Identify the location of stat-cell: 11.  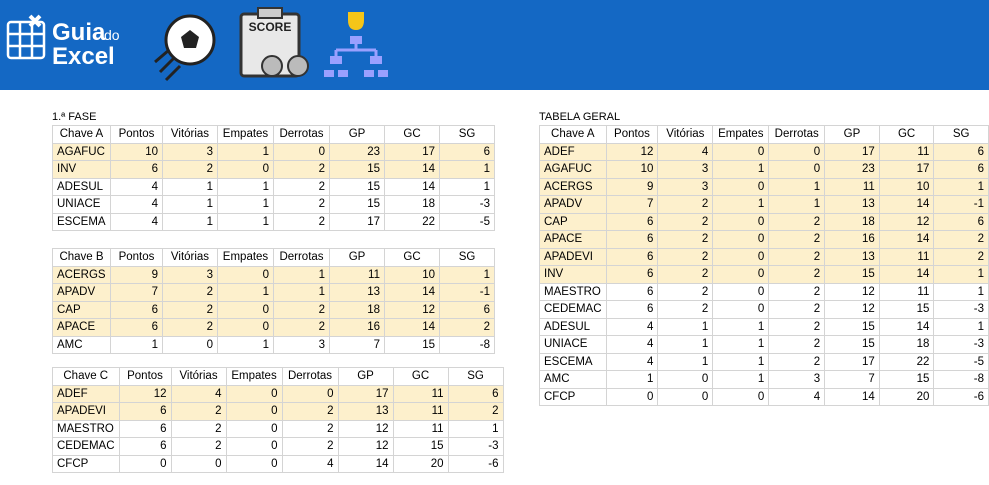
(420, 393).